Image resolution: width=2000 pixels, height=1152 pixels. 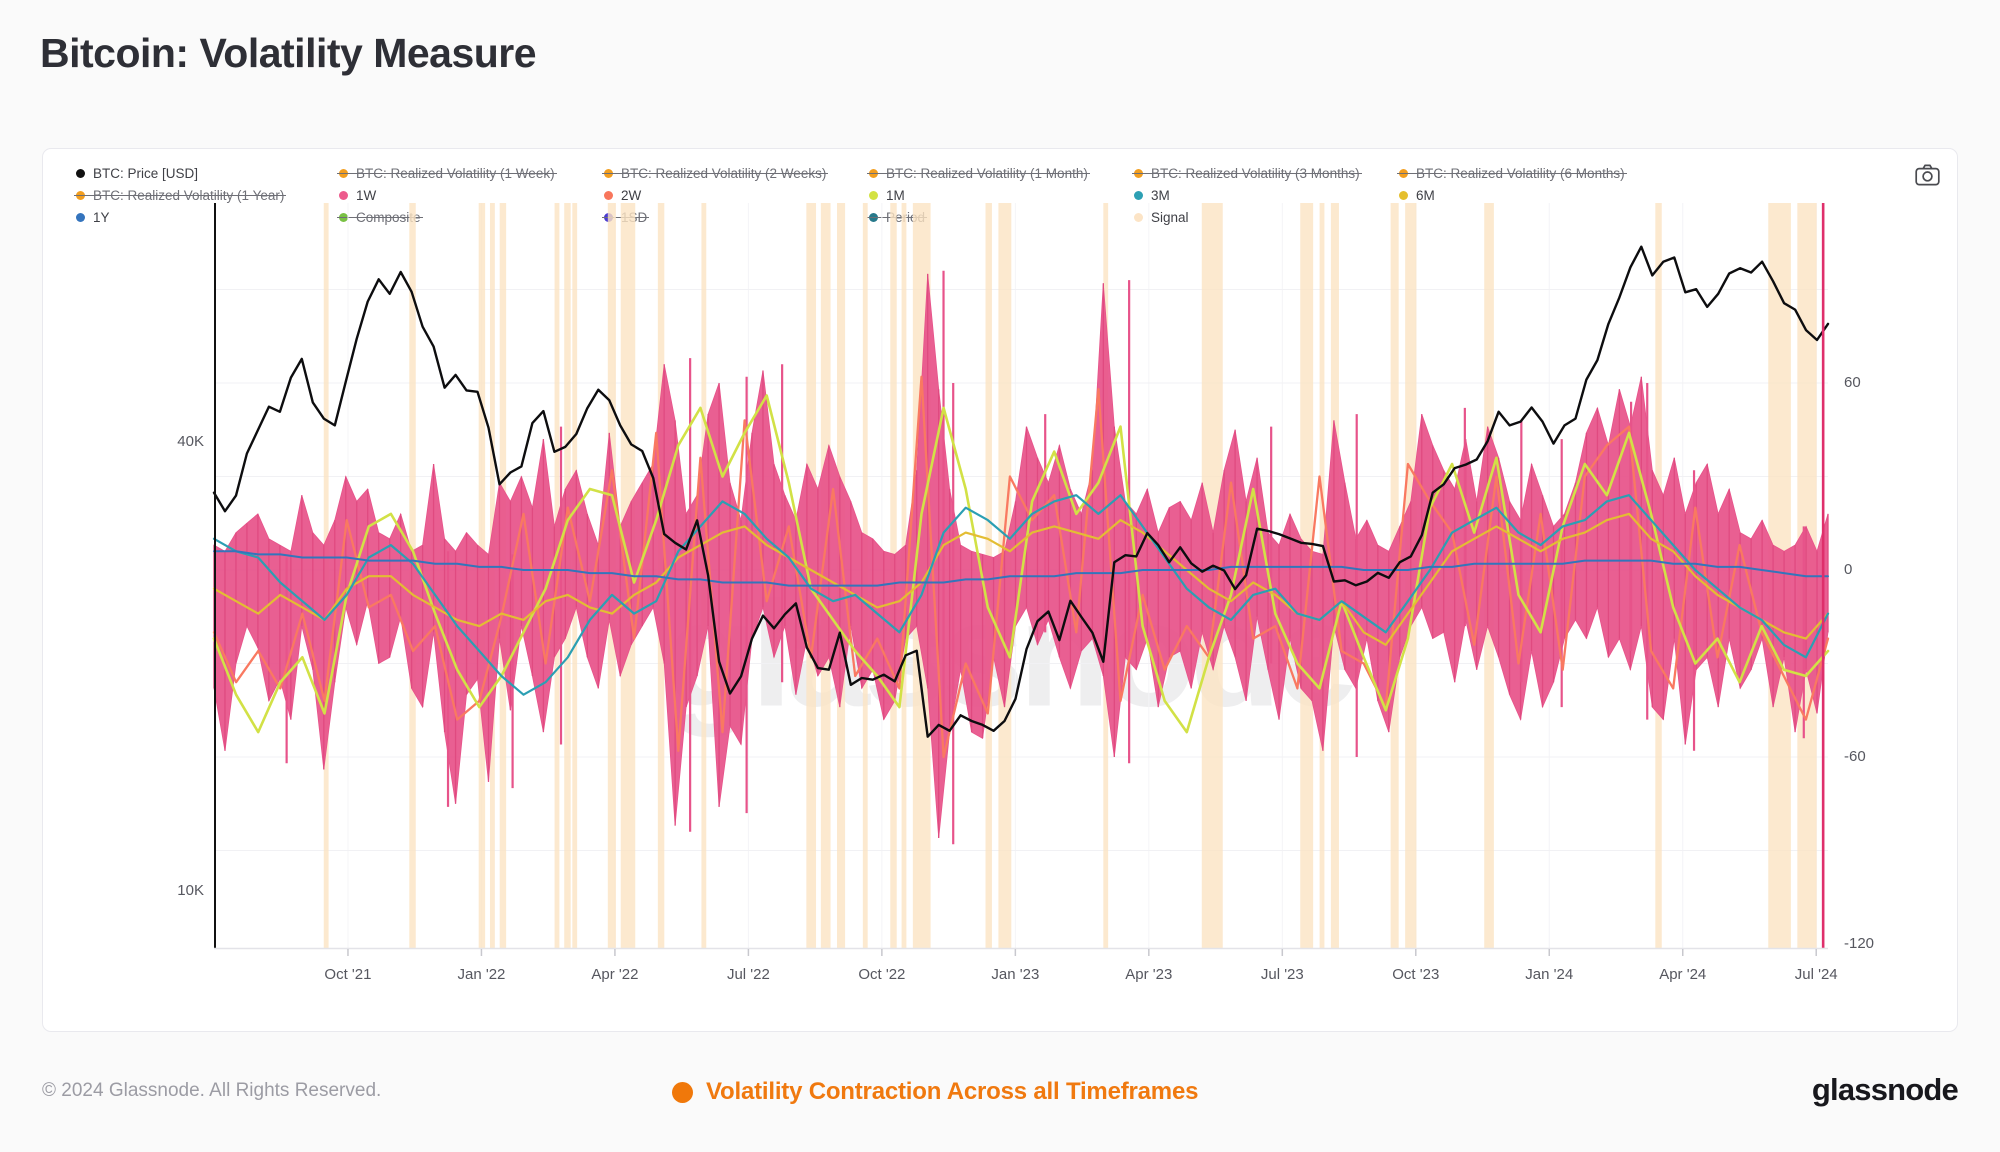 I want to click on legend-item-3m: 3M, so click(x=1152, y=195).